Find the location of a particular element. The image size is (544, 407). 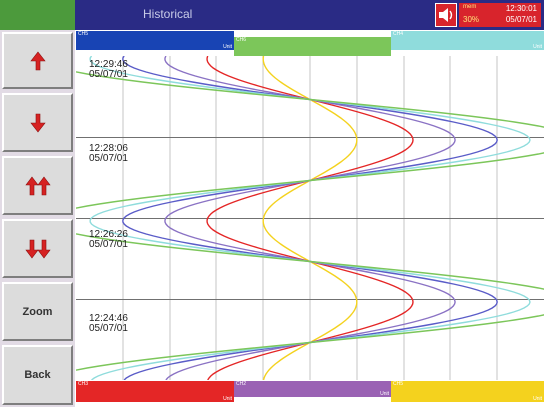

page-title: Historical is located at coordinates (168, 14).